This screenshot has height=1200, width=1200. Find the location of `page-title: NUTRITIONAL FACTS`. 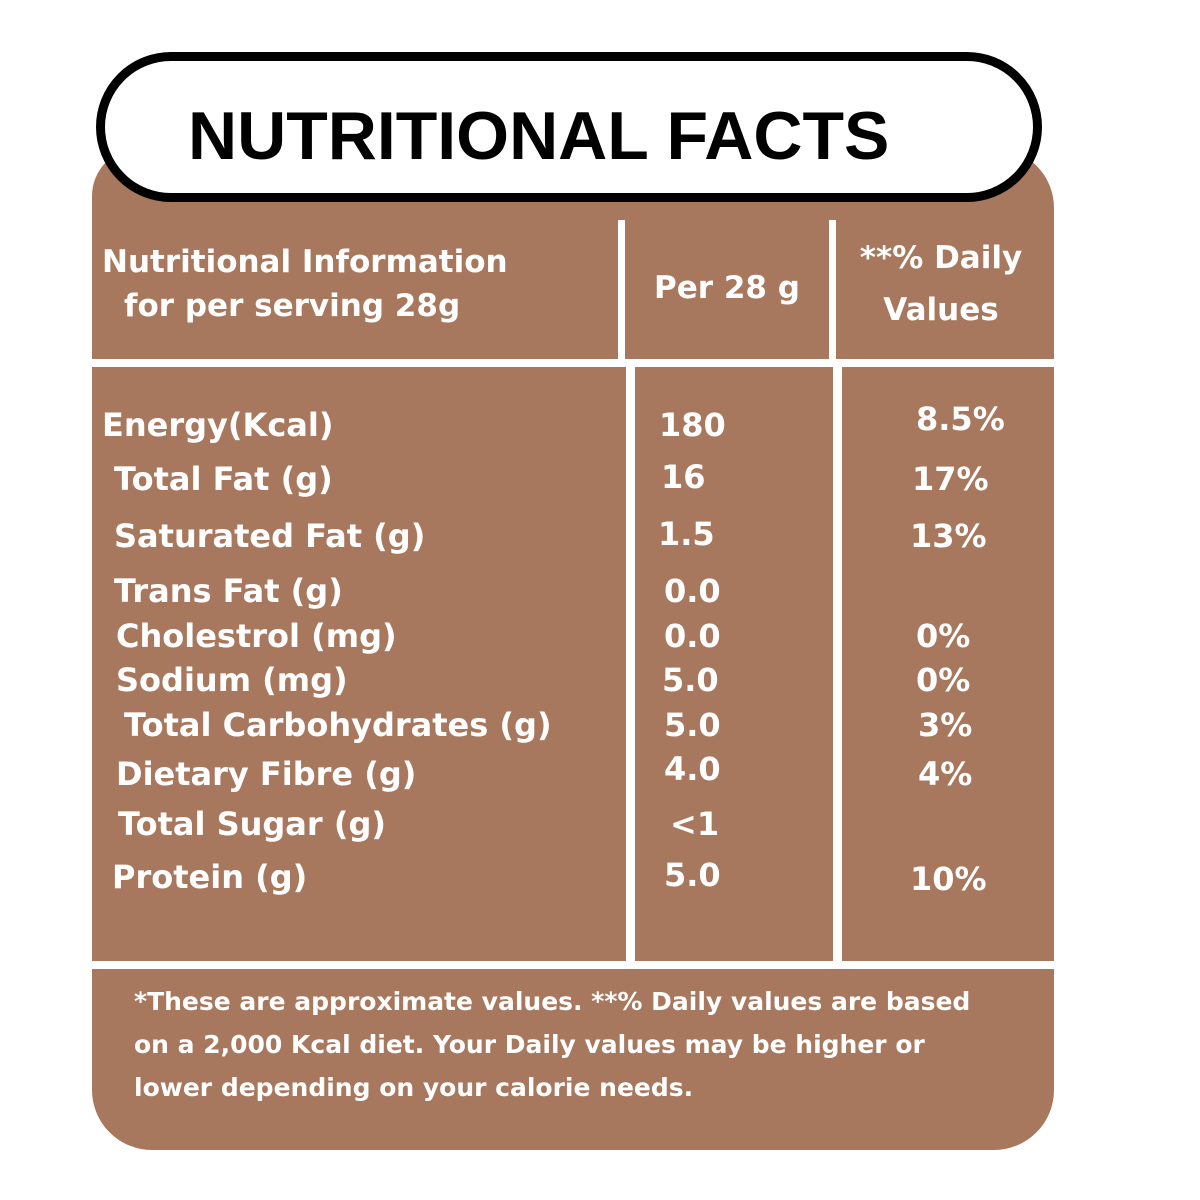

page-title: NUTRITIONAL FACTS is located at coordinates (539, 136).